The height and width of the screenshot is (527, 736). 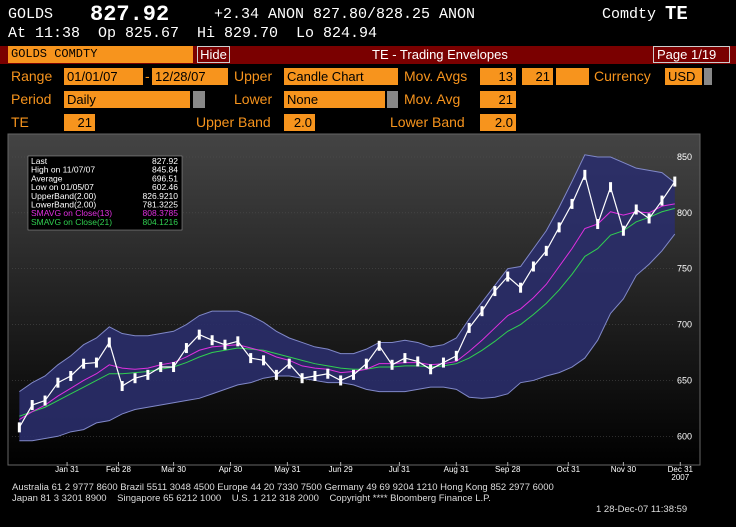 What do you see at coordinates (457, 469) in the screenshot?
I see `x-tick-label: Aug 31` at bounding box center [457, 469].